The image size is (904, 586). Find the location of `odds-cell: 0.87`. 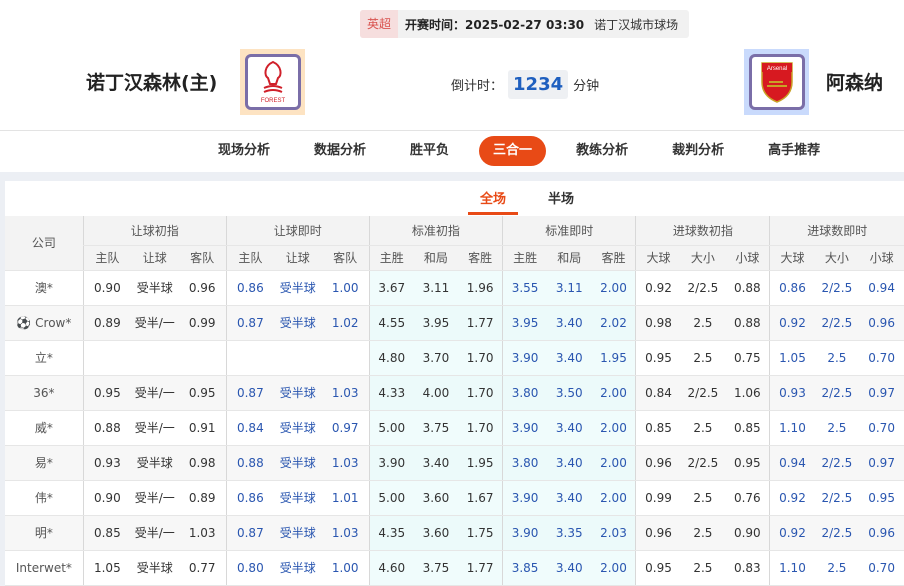

odds-cell: 0.87 is located at coordinates (249, 393).